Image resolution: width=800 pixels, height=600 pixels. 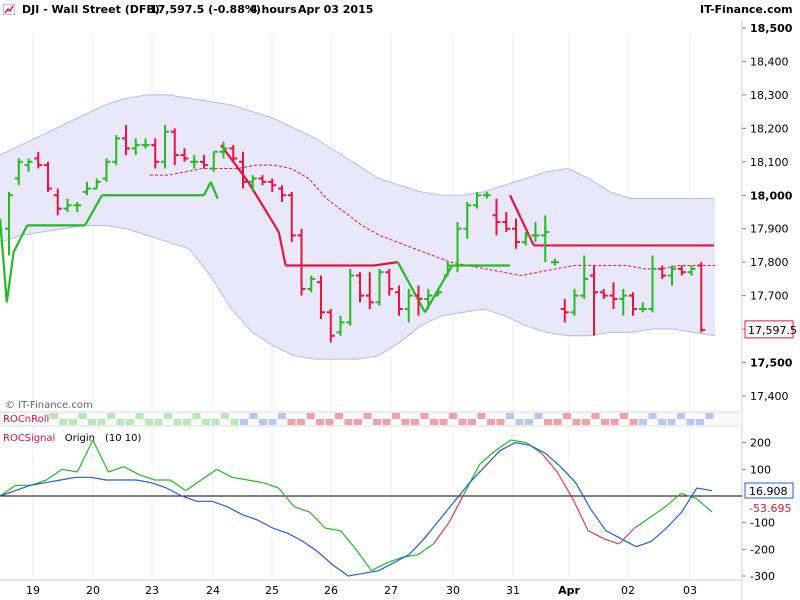 I want to click on price-tick-label: 18,400, so click(x=769, y=61).